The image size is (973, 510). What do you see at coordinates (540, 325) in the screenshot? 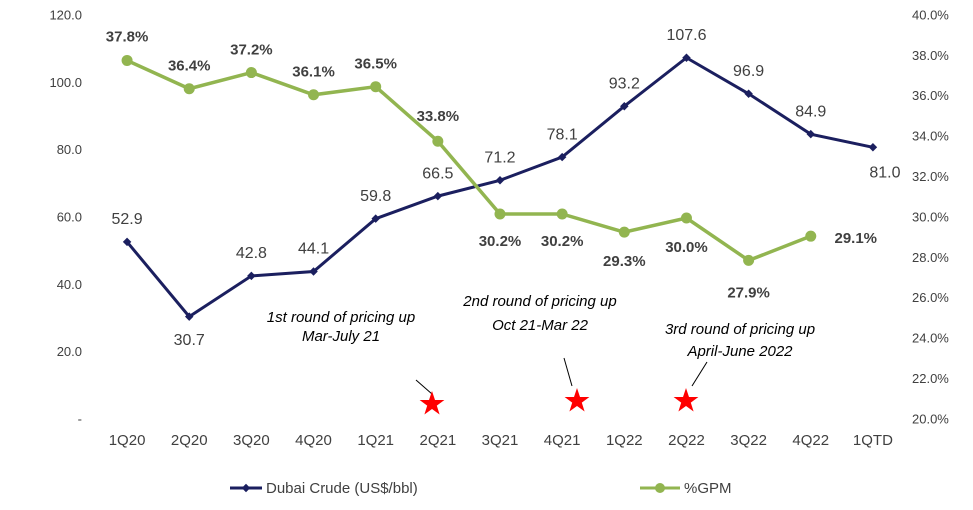
I see `annotation: Oct 21-Mar 22` at bounding box center [540, 325].